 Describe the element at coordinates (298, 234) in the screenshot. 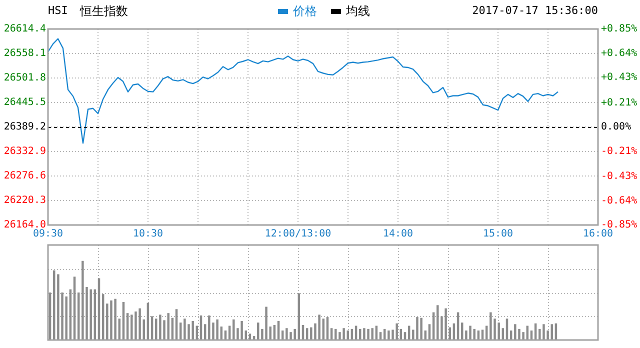

I see `x-tick-label: 12:00/13:00` at that location.